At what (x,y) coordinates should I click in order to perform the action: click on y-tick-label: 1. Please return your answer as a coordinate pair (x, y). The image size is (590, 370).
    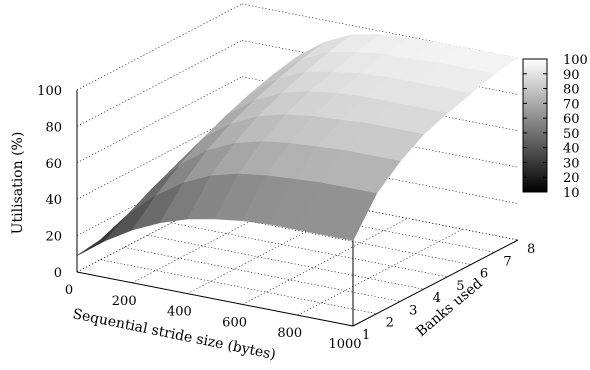
    Looking at the image, I should click on (366, 335).